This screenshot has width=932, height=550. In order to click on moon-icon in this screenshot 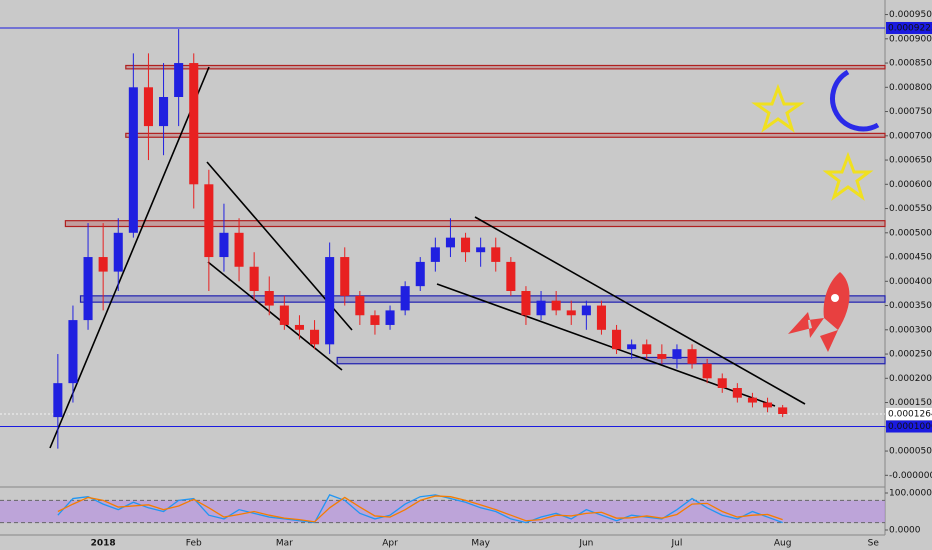, I will do `click(855, 100)`.